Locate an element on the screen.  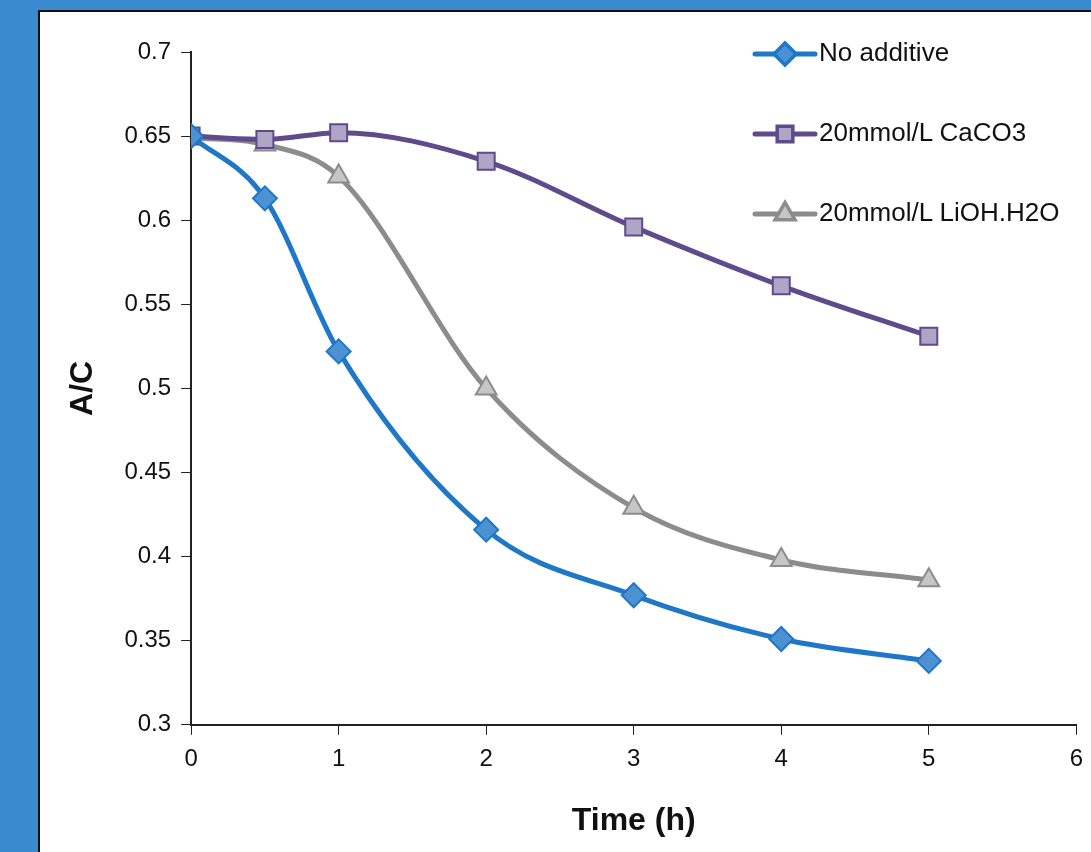
y-tick-label: 0.4 is located at coordinates (154, 555).